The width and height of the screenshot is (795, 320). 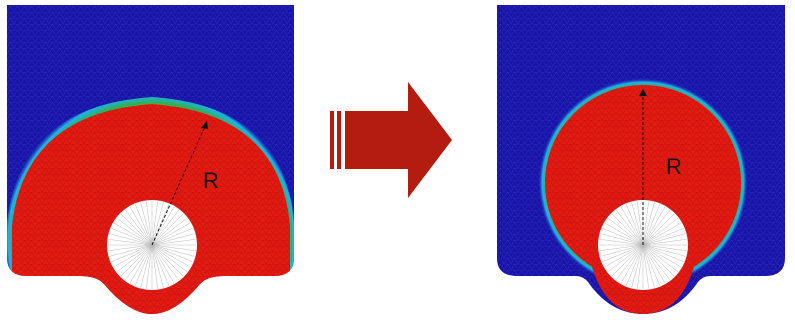 I want to click on radius-line, so click(x=179, y=183).